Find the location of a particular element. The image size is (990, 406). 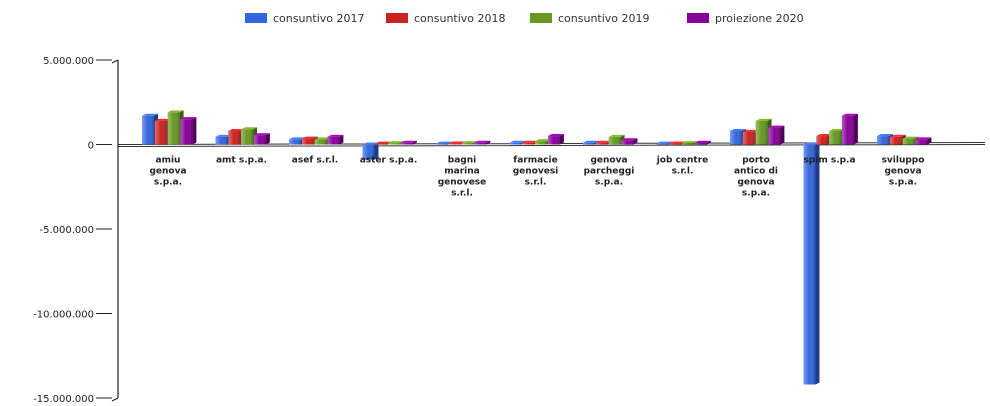

category-label: aster s.p.a. is located at coordinates (389, 161).